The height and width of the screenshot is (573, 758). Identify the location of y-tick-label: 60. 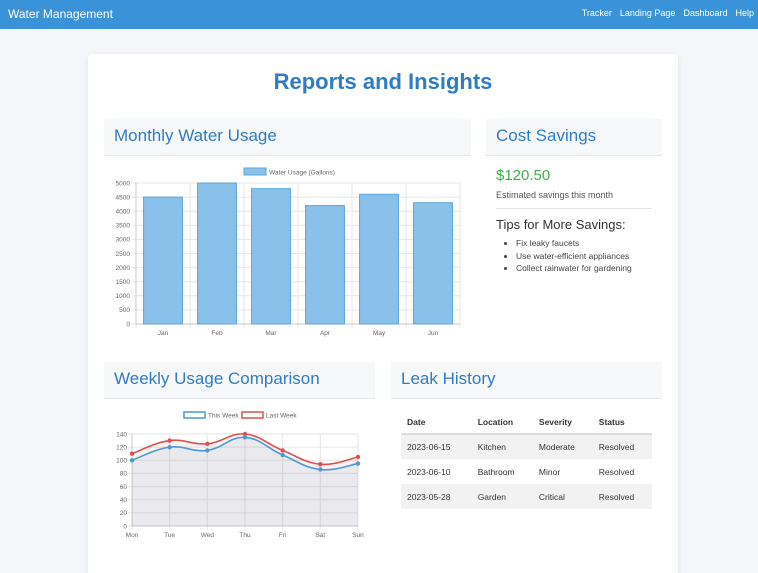
(124, 487).